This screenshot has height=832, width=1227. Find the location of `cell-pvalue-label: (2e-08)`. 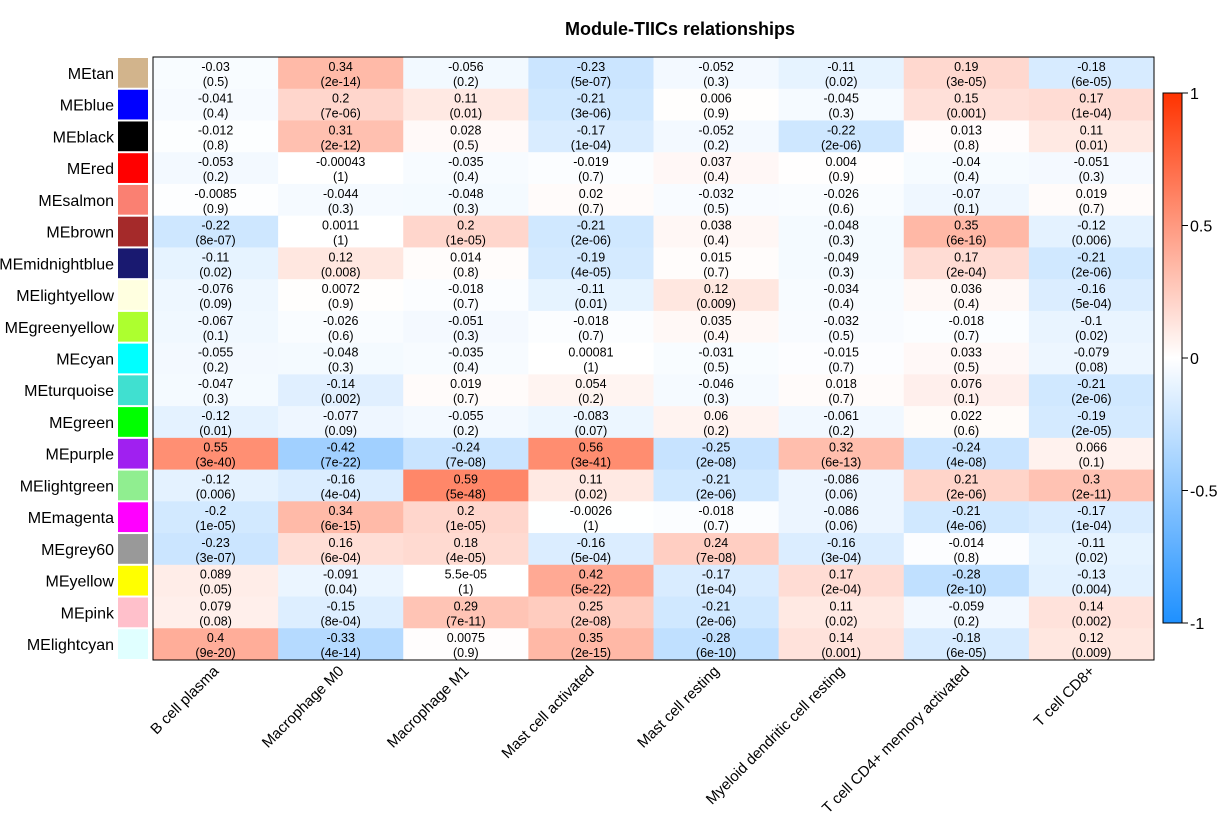

cell-pvalue-label: (2e-08) is located at coordinates (716, 463).